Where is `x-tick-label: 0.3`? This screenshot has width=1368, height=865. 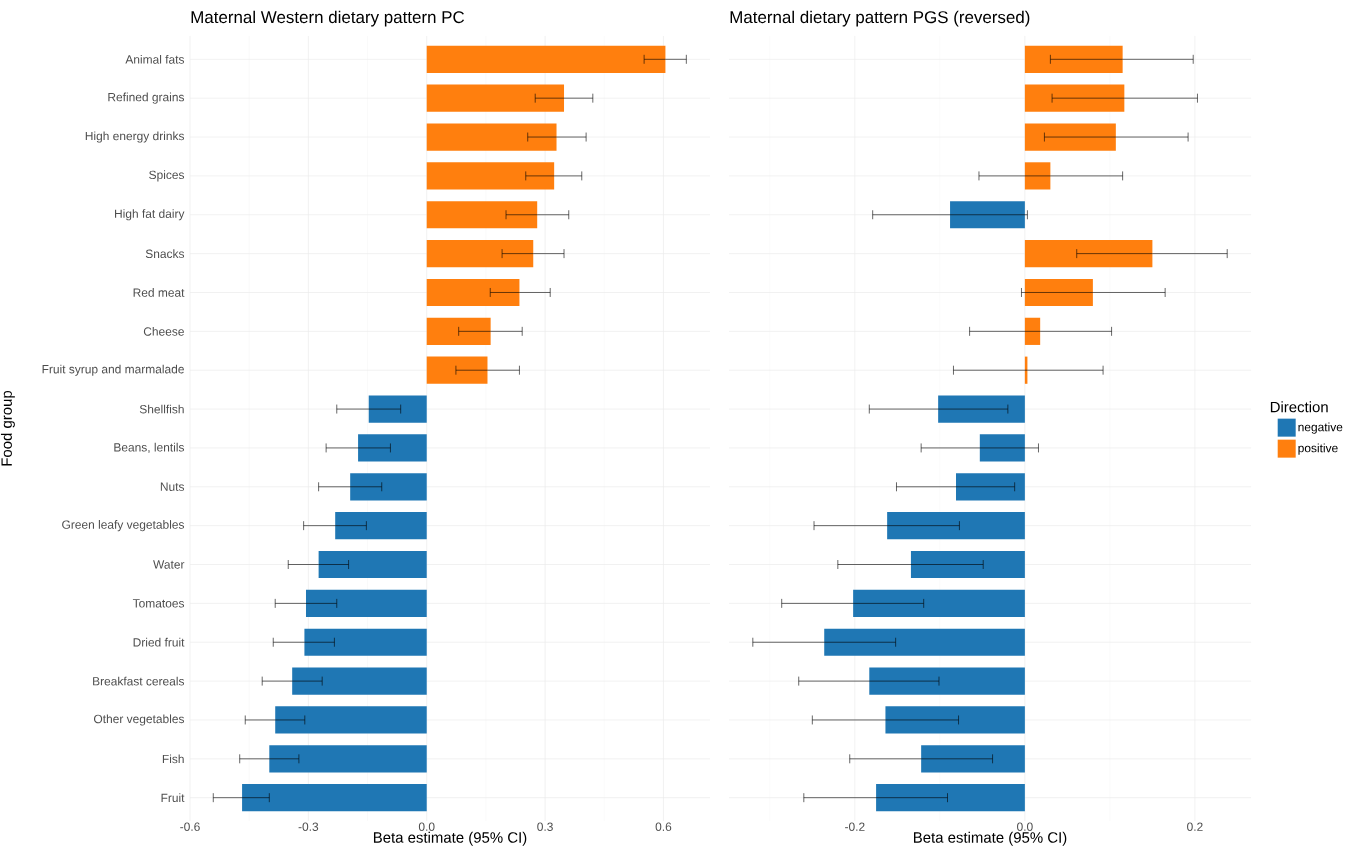
x-tick-label: 0.3 is located at coordinates (545, 826).